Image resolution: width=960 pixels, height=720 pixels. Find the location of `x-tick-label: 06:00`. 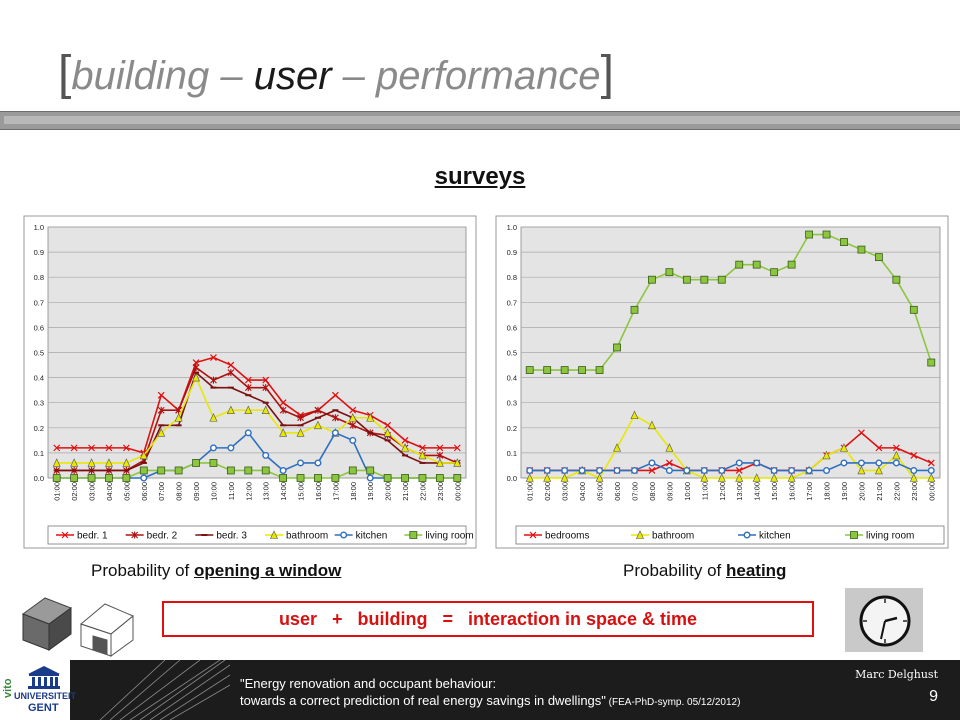

x-tick-label: 06:00 is located at coordinates (144, 491).